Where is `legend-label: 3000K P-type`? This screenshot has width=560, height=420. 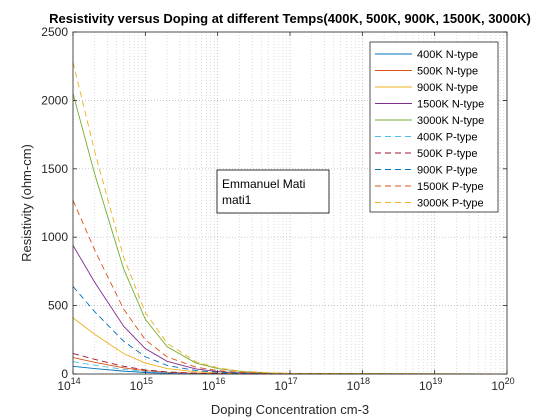
legend-label: 3000K P-type is located at coordinates (450, 204).